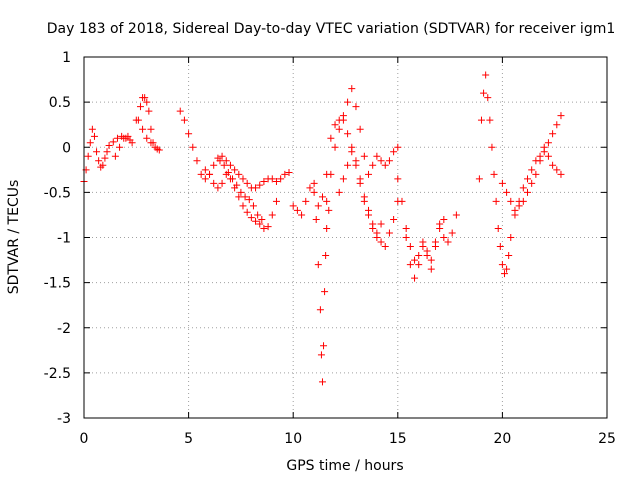 The image size is (640, 480). I want to click on series-arc13, so click(520, 174).